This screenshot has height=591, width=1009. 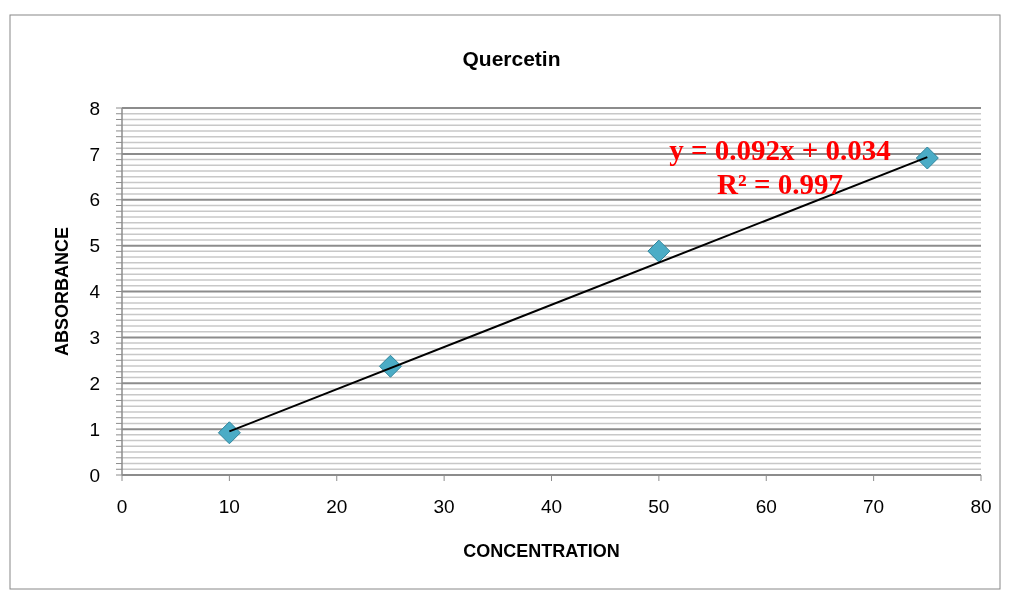 I want to click on annotation: R² = 0.997, so click(x=780, y=184).